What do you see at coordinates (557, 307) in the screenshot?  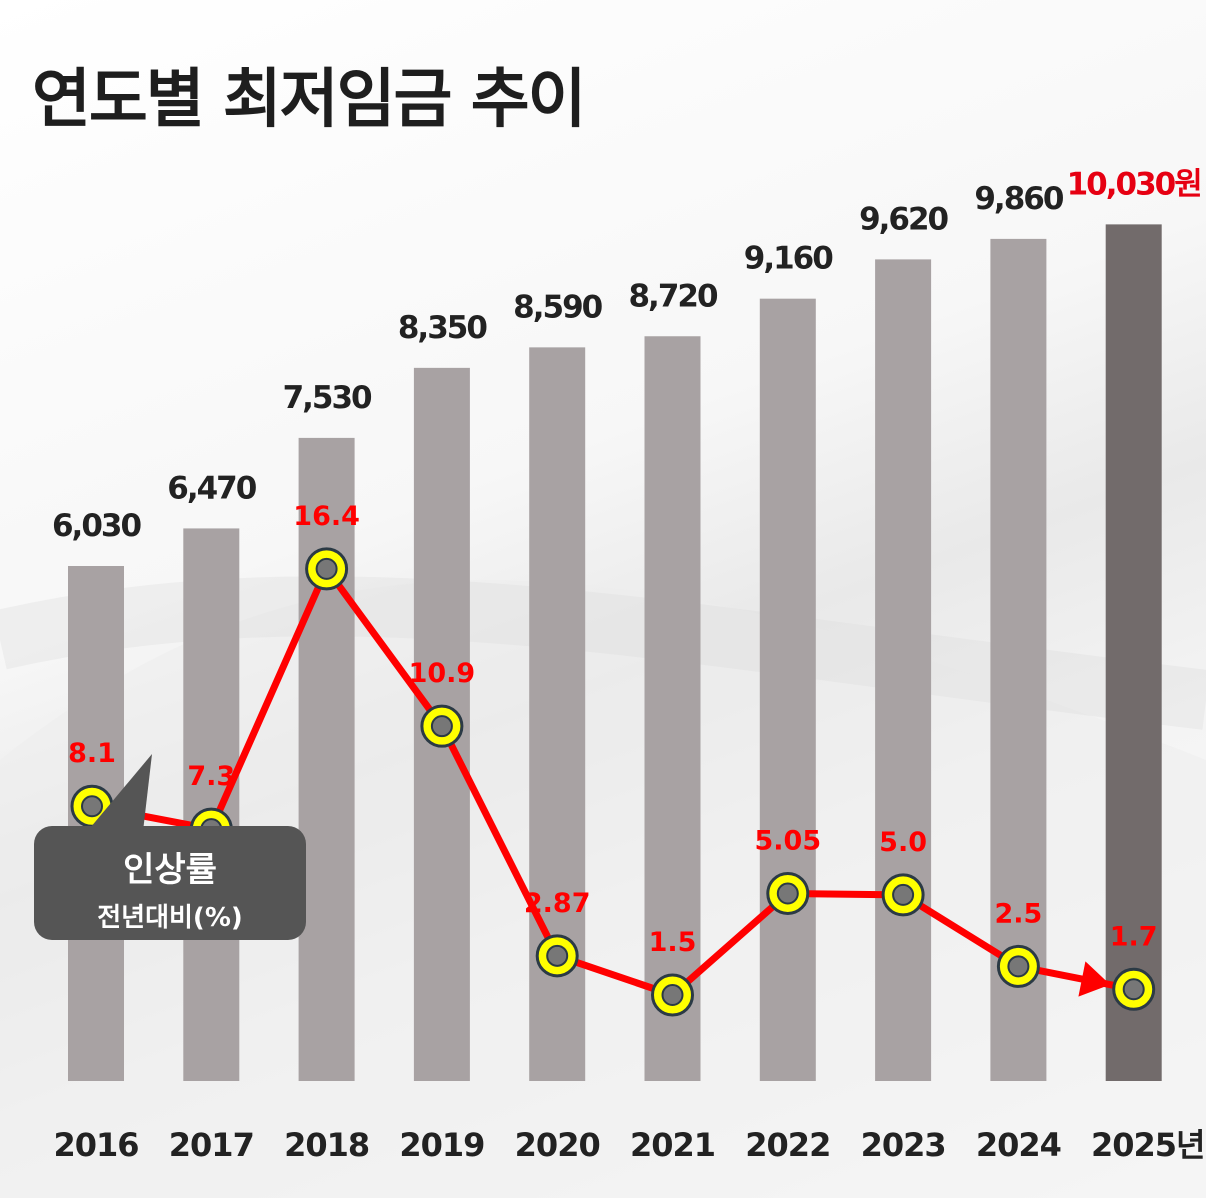 I see `wage-label: 8,590` at bounding box center [557, 307].